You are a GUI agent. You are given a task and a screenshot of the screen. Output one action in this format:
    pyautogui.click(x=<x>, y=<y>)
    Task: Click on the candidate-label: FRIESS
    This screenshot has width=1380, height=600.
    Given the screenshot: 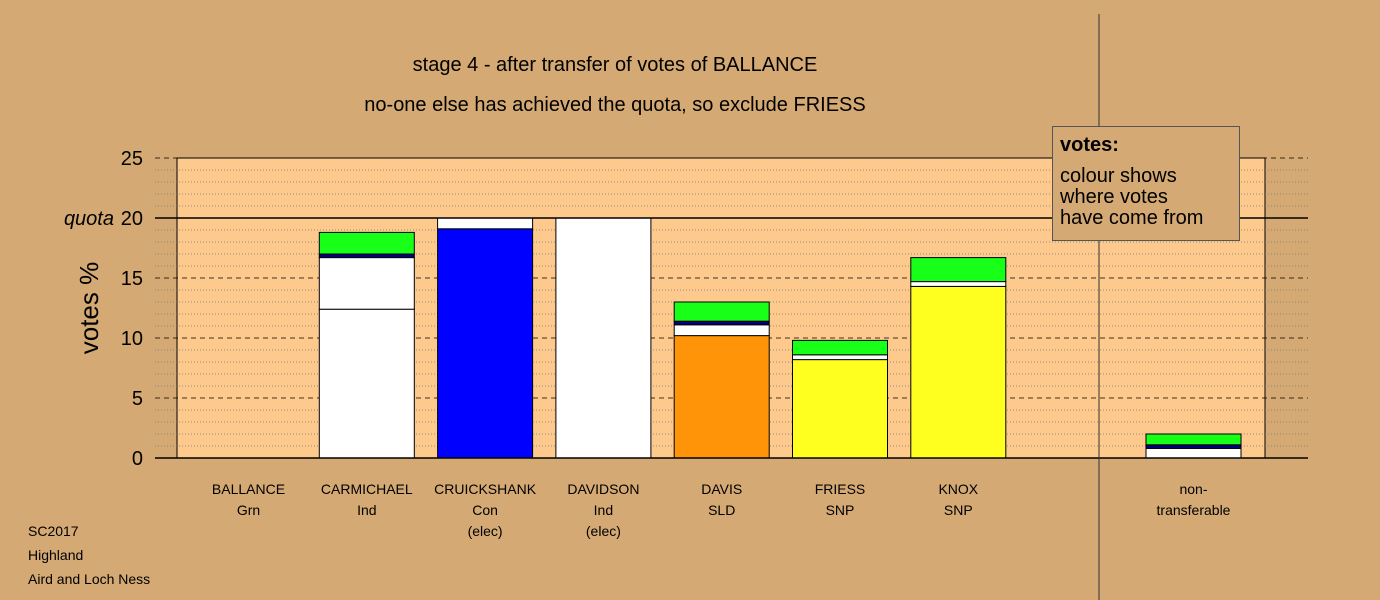 What is the action you would take?
    pyautogui.click(x=840, y=489)
    